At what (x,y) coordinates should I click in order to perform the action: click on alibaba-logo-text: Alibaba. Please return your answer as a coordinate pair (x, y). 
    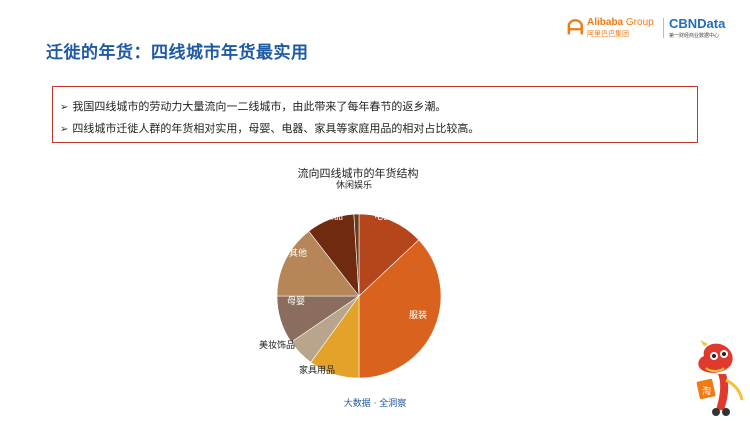
    Looking at the image, I should click on (605, 22).